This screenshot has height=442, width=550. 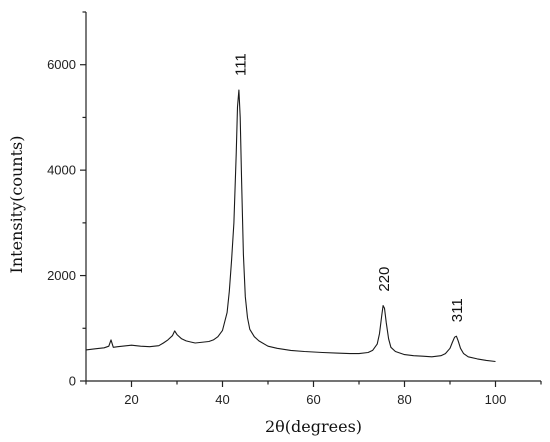 What do you see at coordinates (66, 200) in the screenshot?
I see `y-ticks: 0 2000 4000 6000` at bounding box center [66, 200].